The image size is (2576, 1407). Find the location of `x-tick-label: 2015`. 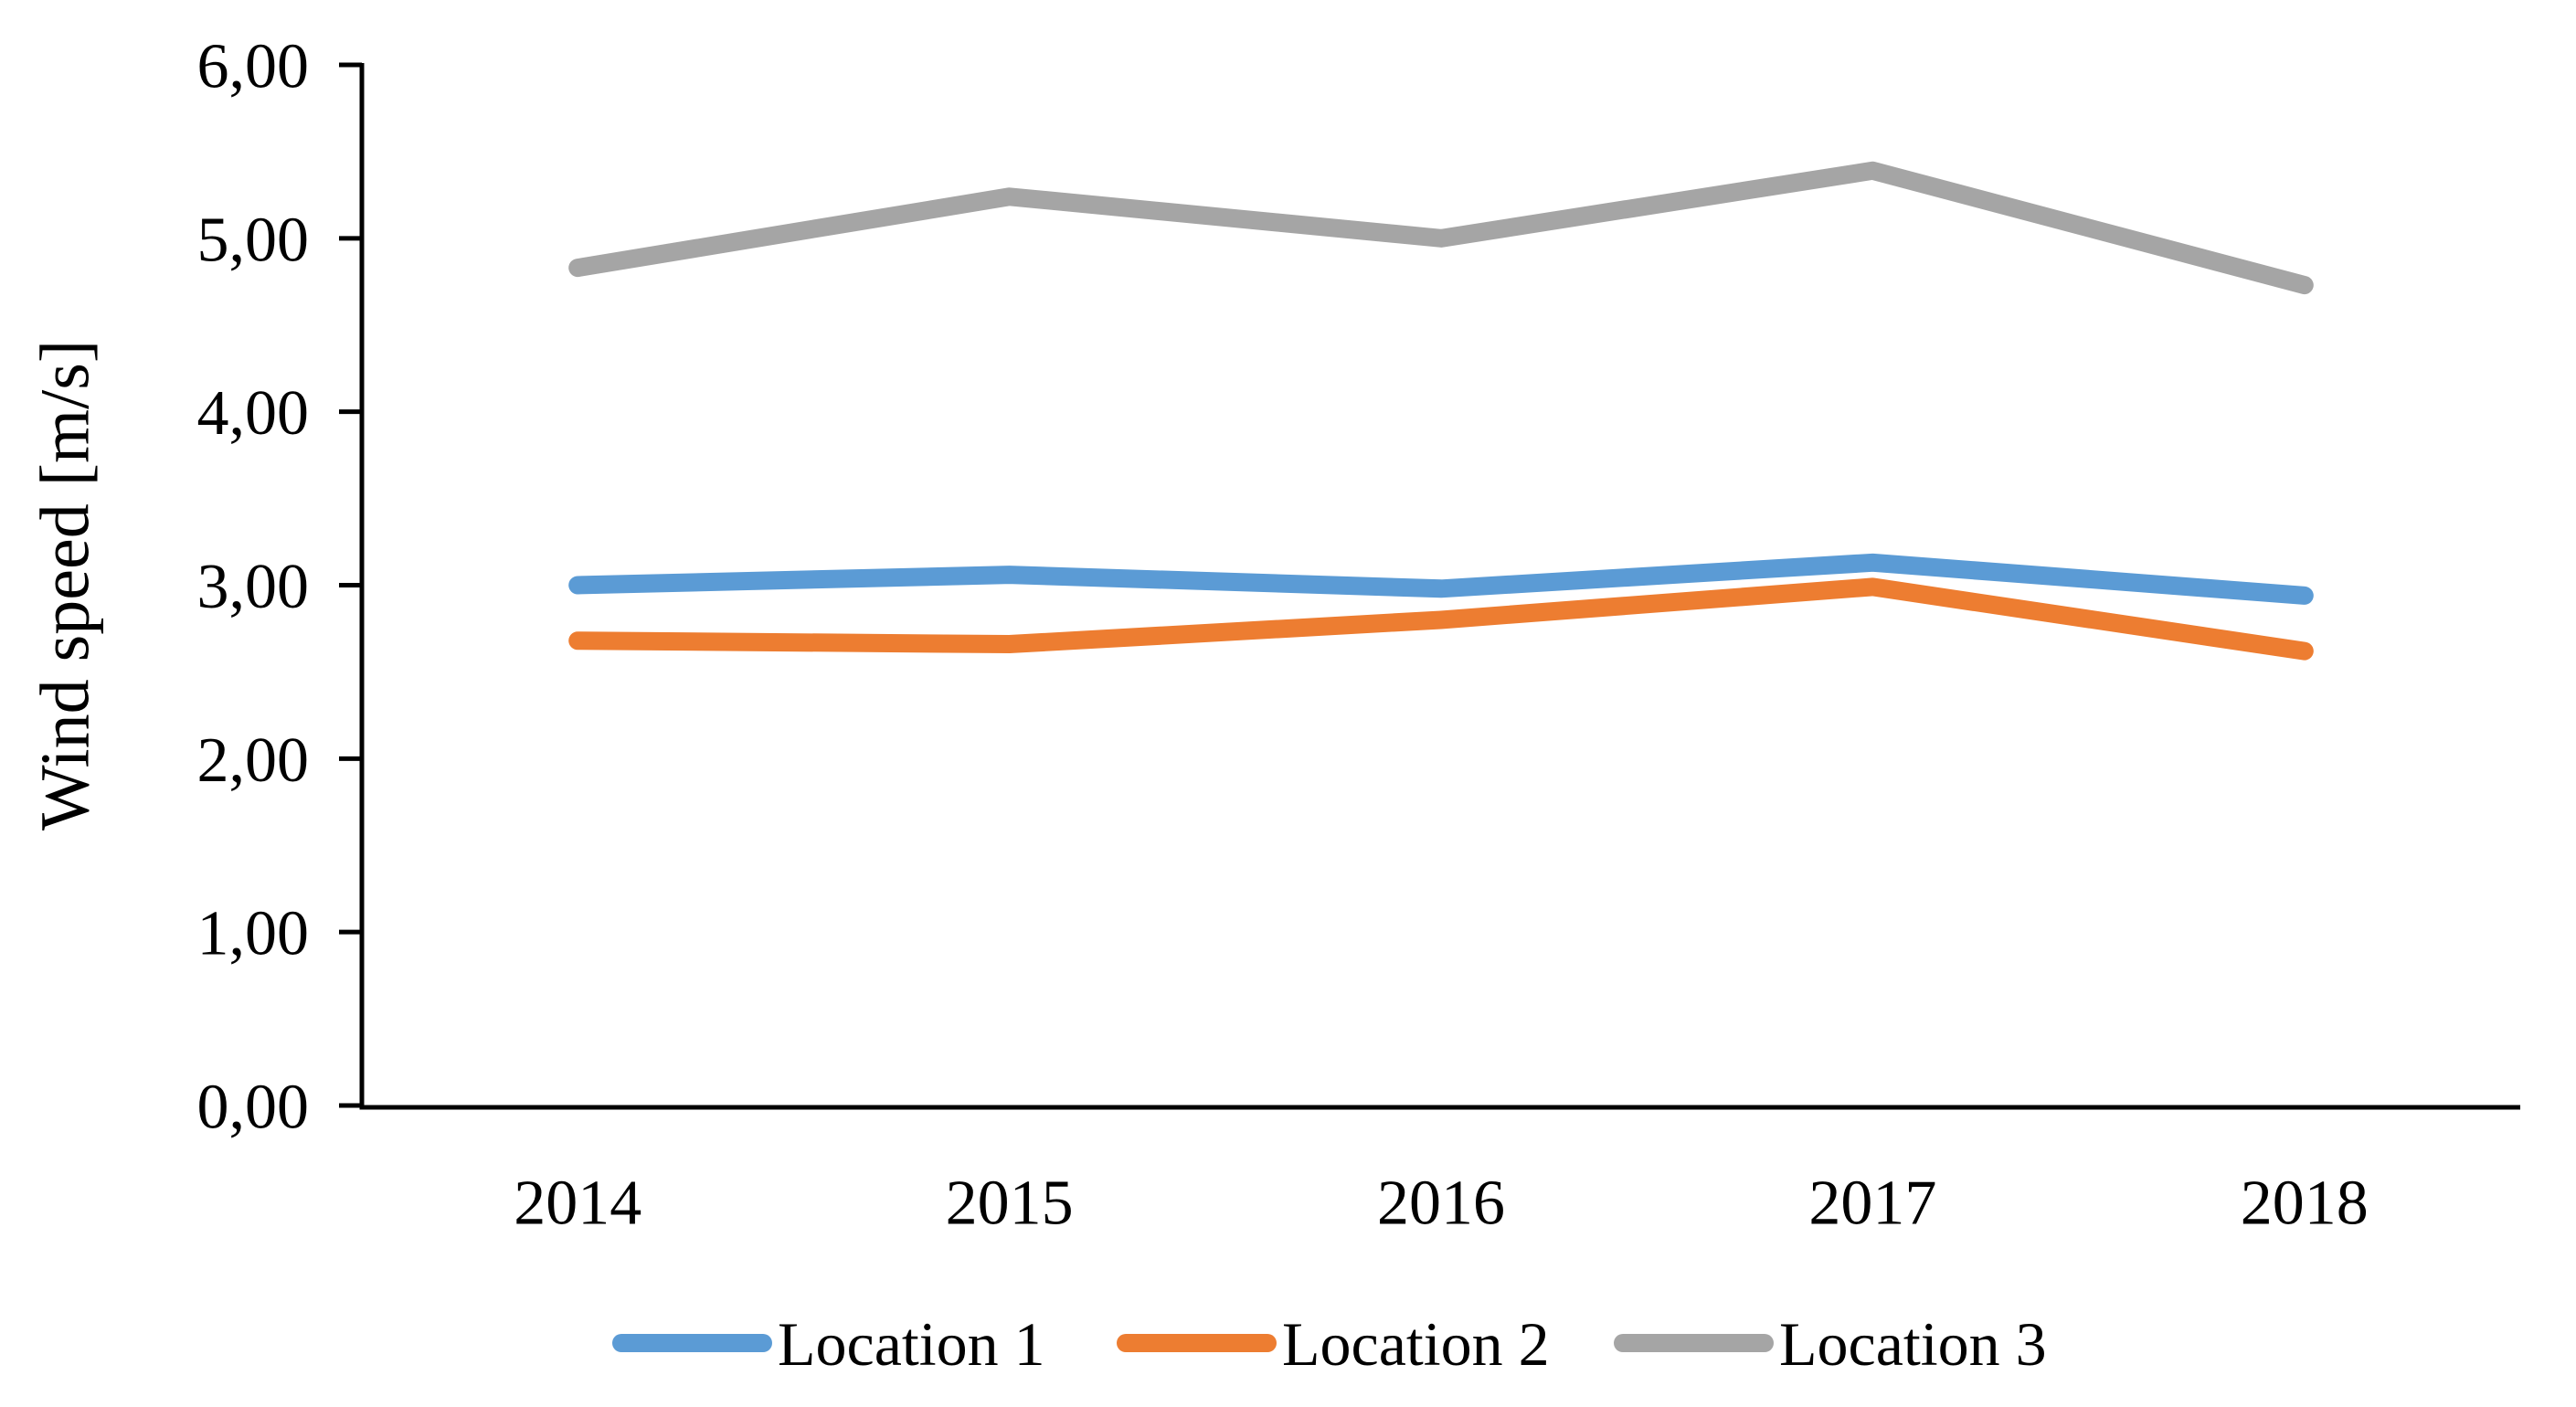

x-tick-label: 2015 is located at coordinates (1010, 1204).